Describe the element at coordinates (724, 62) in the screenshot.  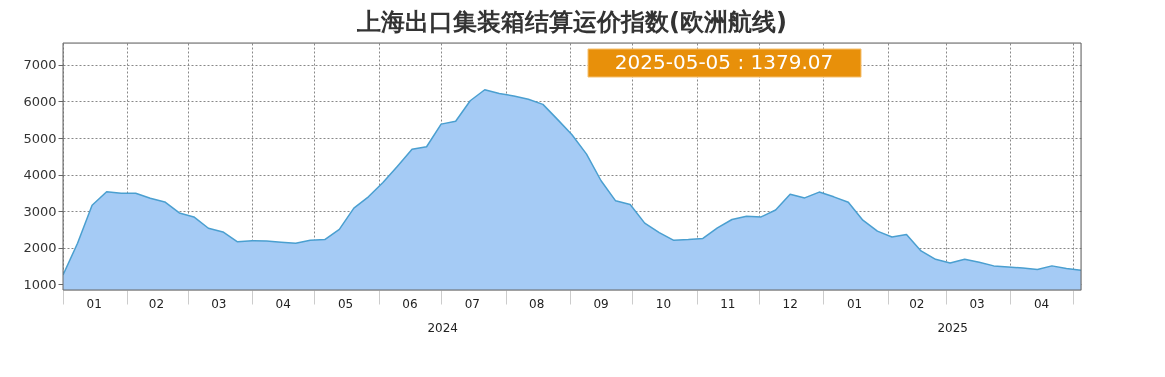
I see `annotation: 2025-05-05 : 1379.07` at that location.